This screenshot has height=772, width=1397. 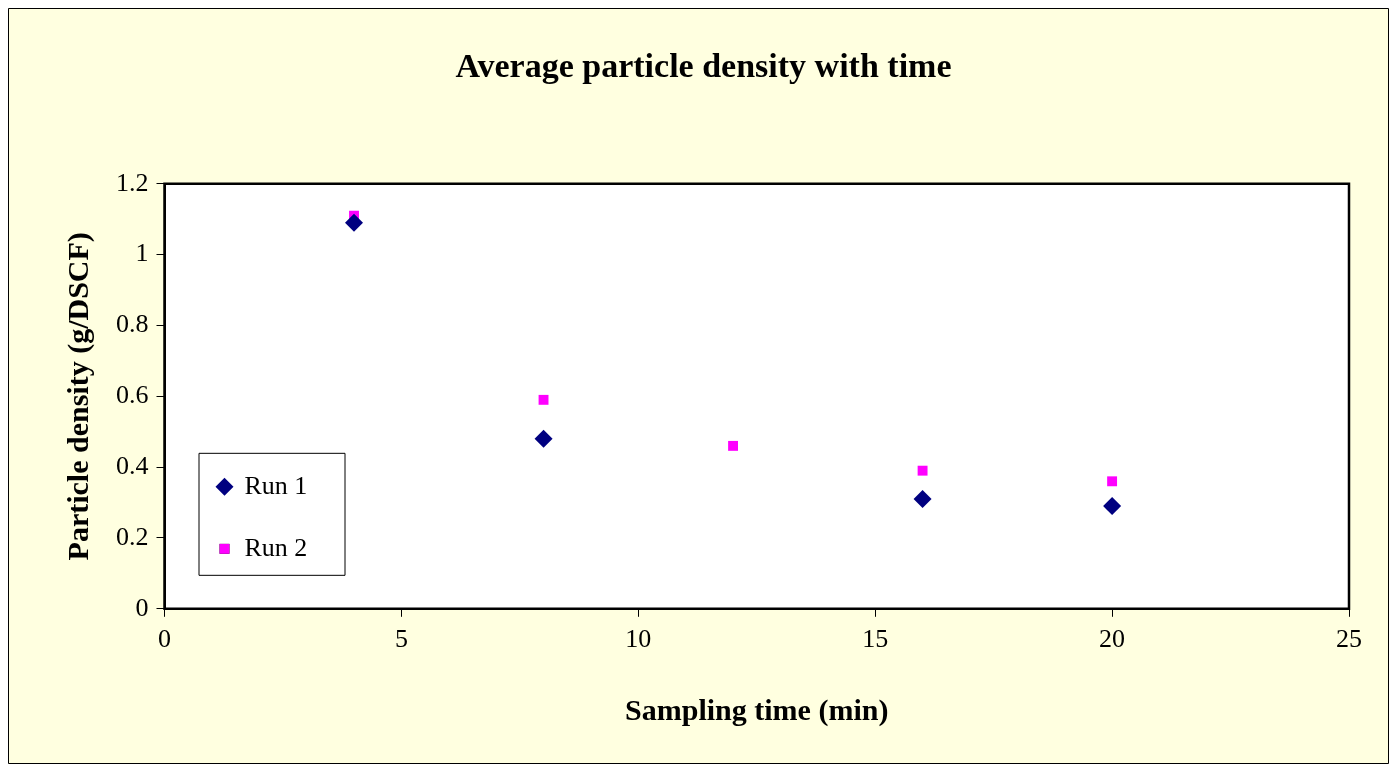 What do you see at coordinates (1112, 639) in the screenshot?
I see `x-tick-label: 20` at bounding box center [1112, 639].